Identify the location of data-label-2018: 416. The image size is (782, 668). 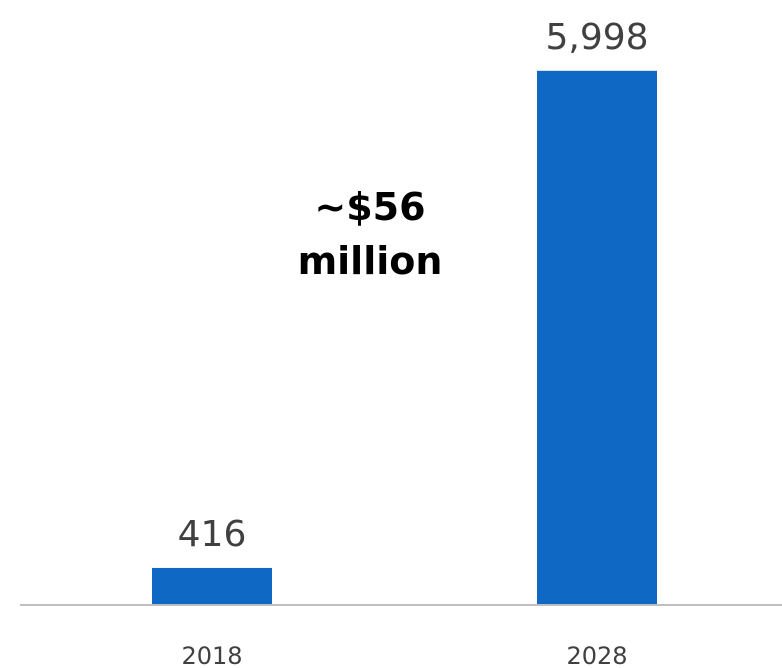
(212, 534).